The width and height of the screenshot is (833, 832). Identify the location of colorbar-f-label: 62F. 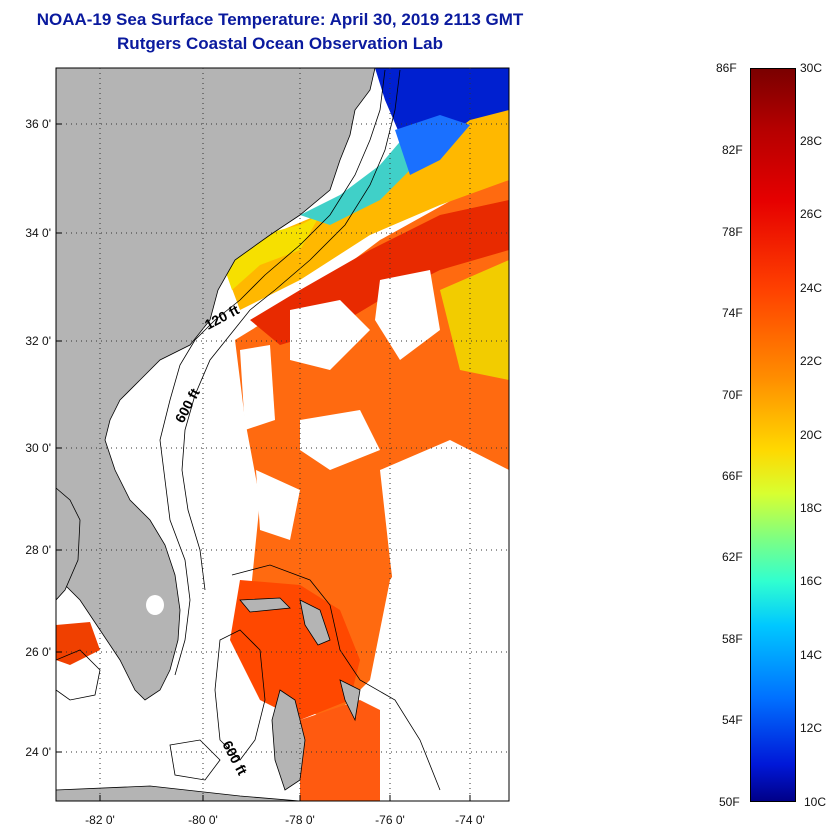
(732, 557).